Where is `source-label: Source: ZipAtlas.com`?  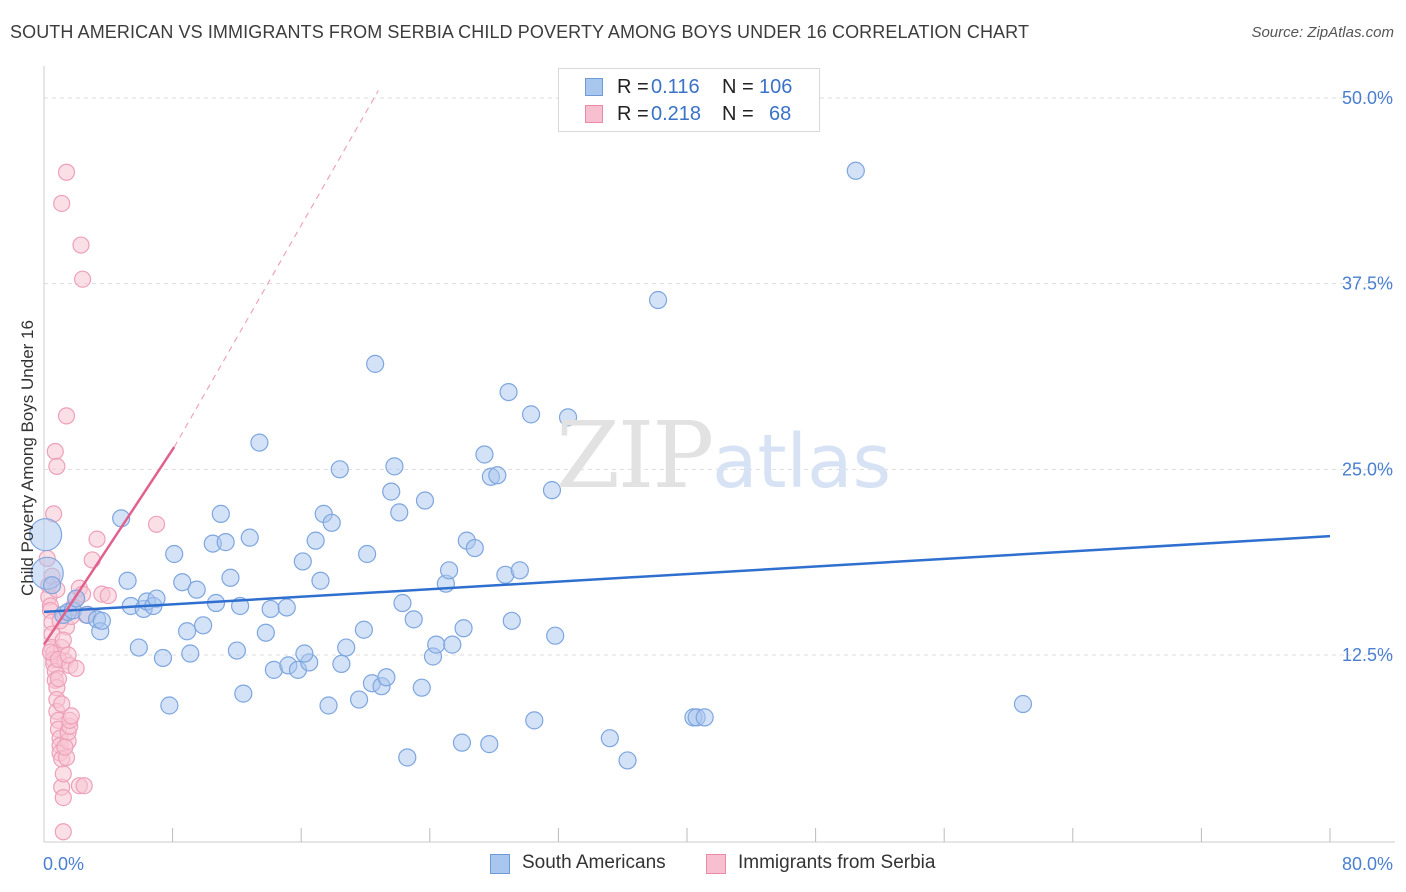 source-label: Source: ZipAtlas.com is located at coordinates (1322, 32).